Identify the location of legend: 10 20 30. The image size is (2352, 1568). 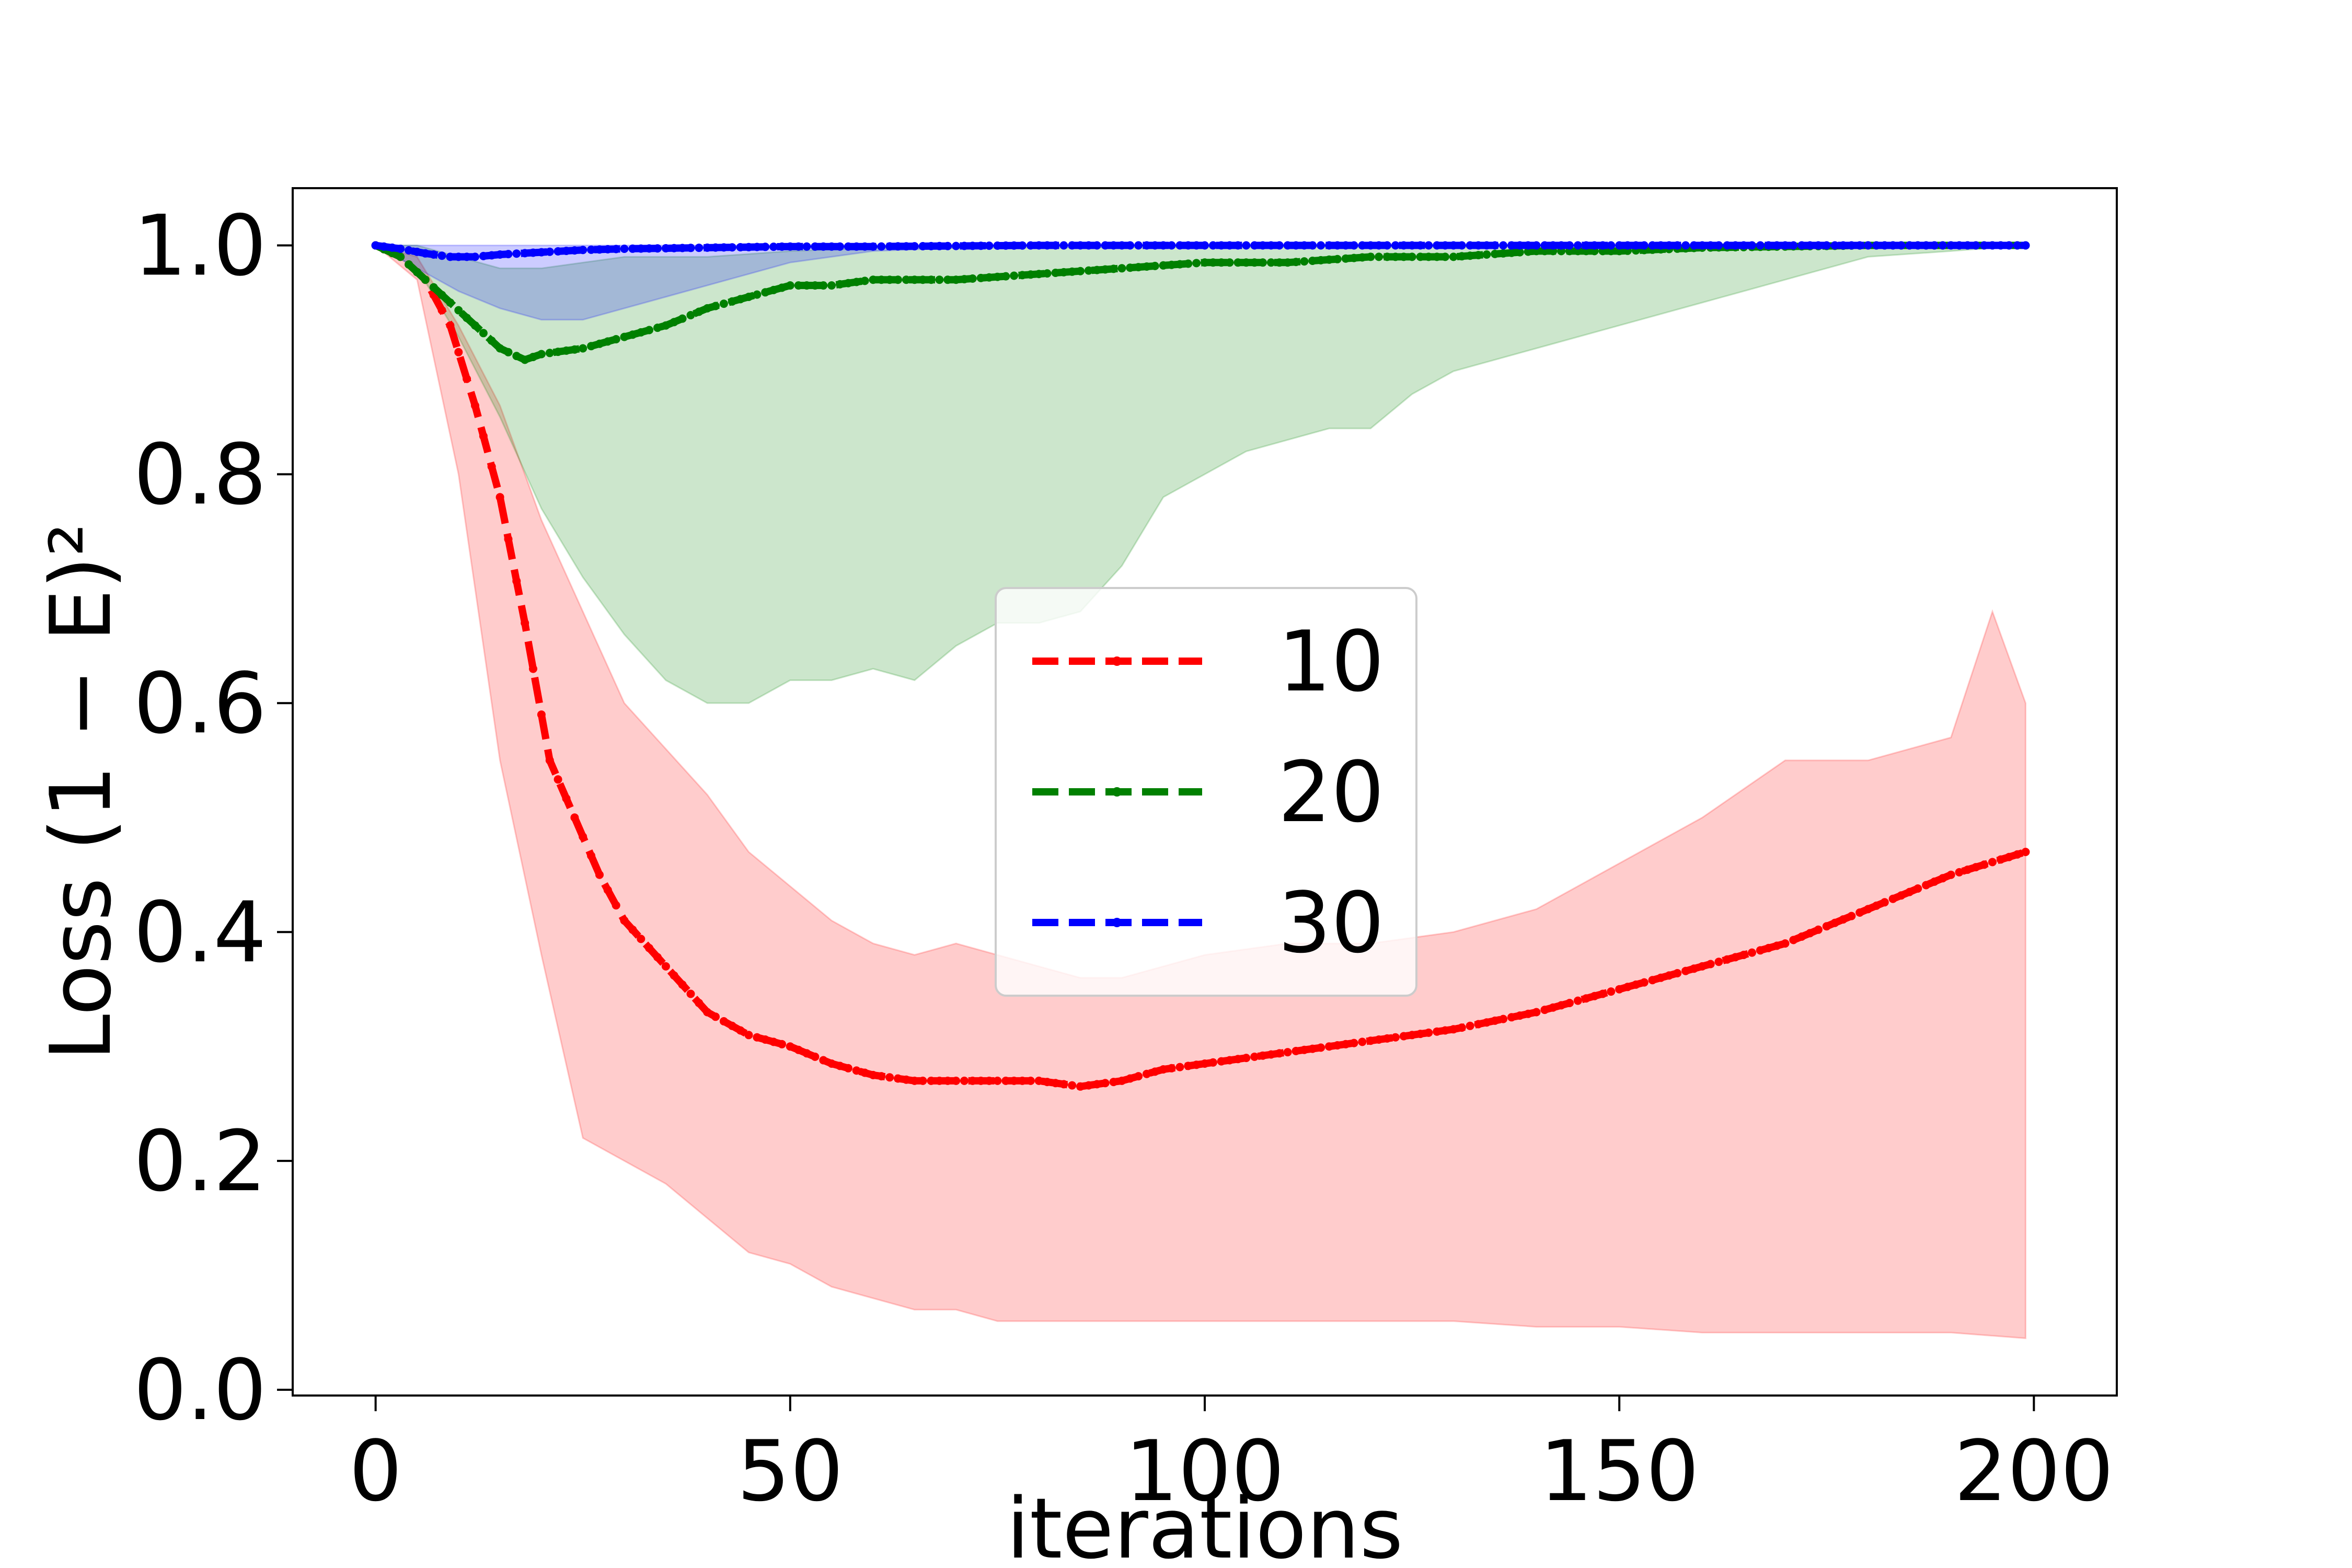
(1206, 792).